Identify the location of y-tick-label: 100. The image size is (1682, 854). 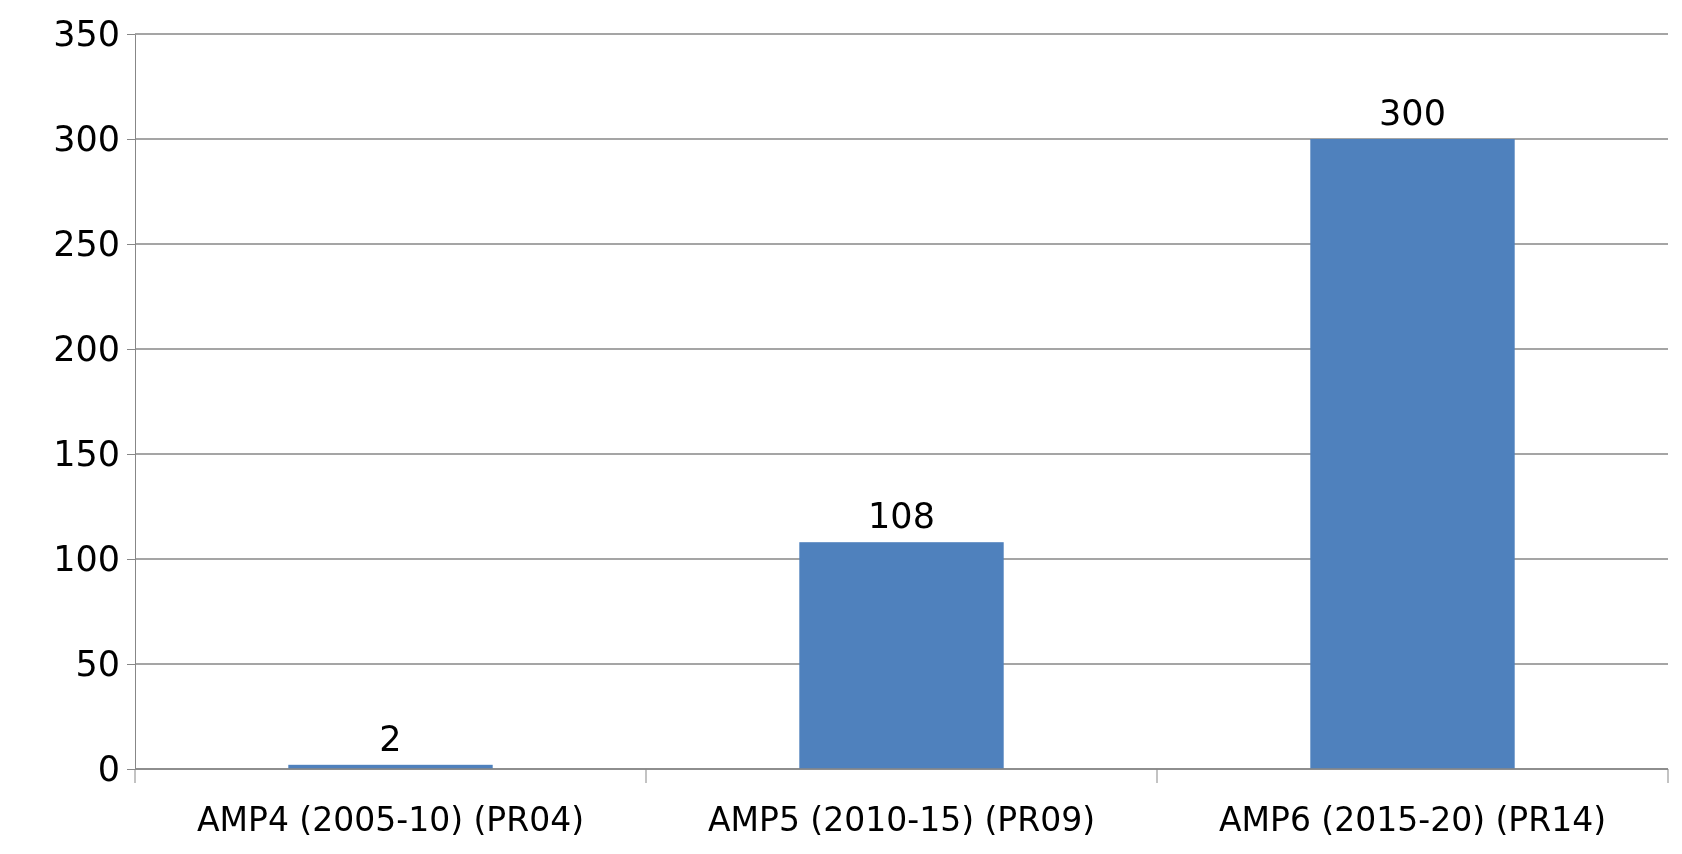
(86, 558).